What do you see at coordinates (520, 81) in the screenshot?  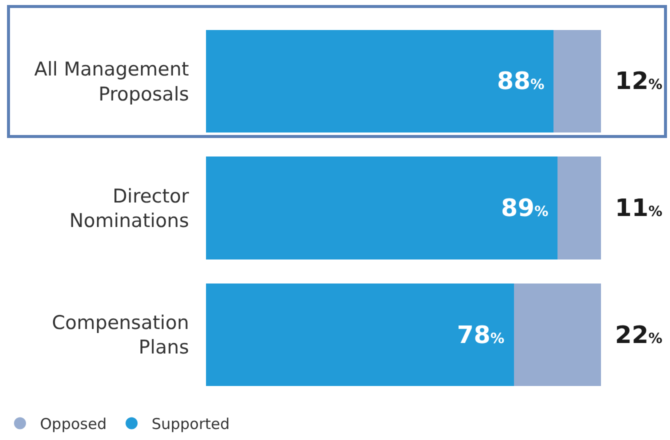 I see `data-label: 88%` at bounding box center [520, 81].